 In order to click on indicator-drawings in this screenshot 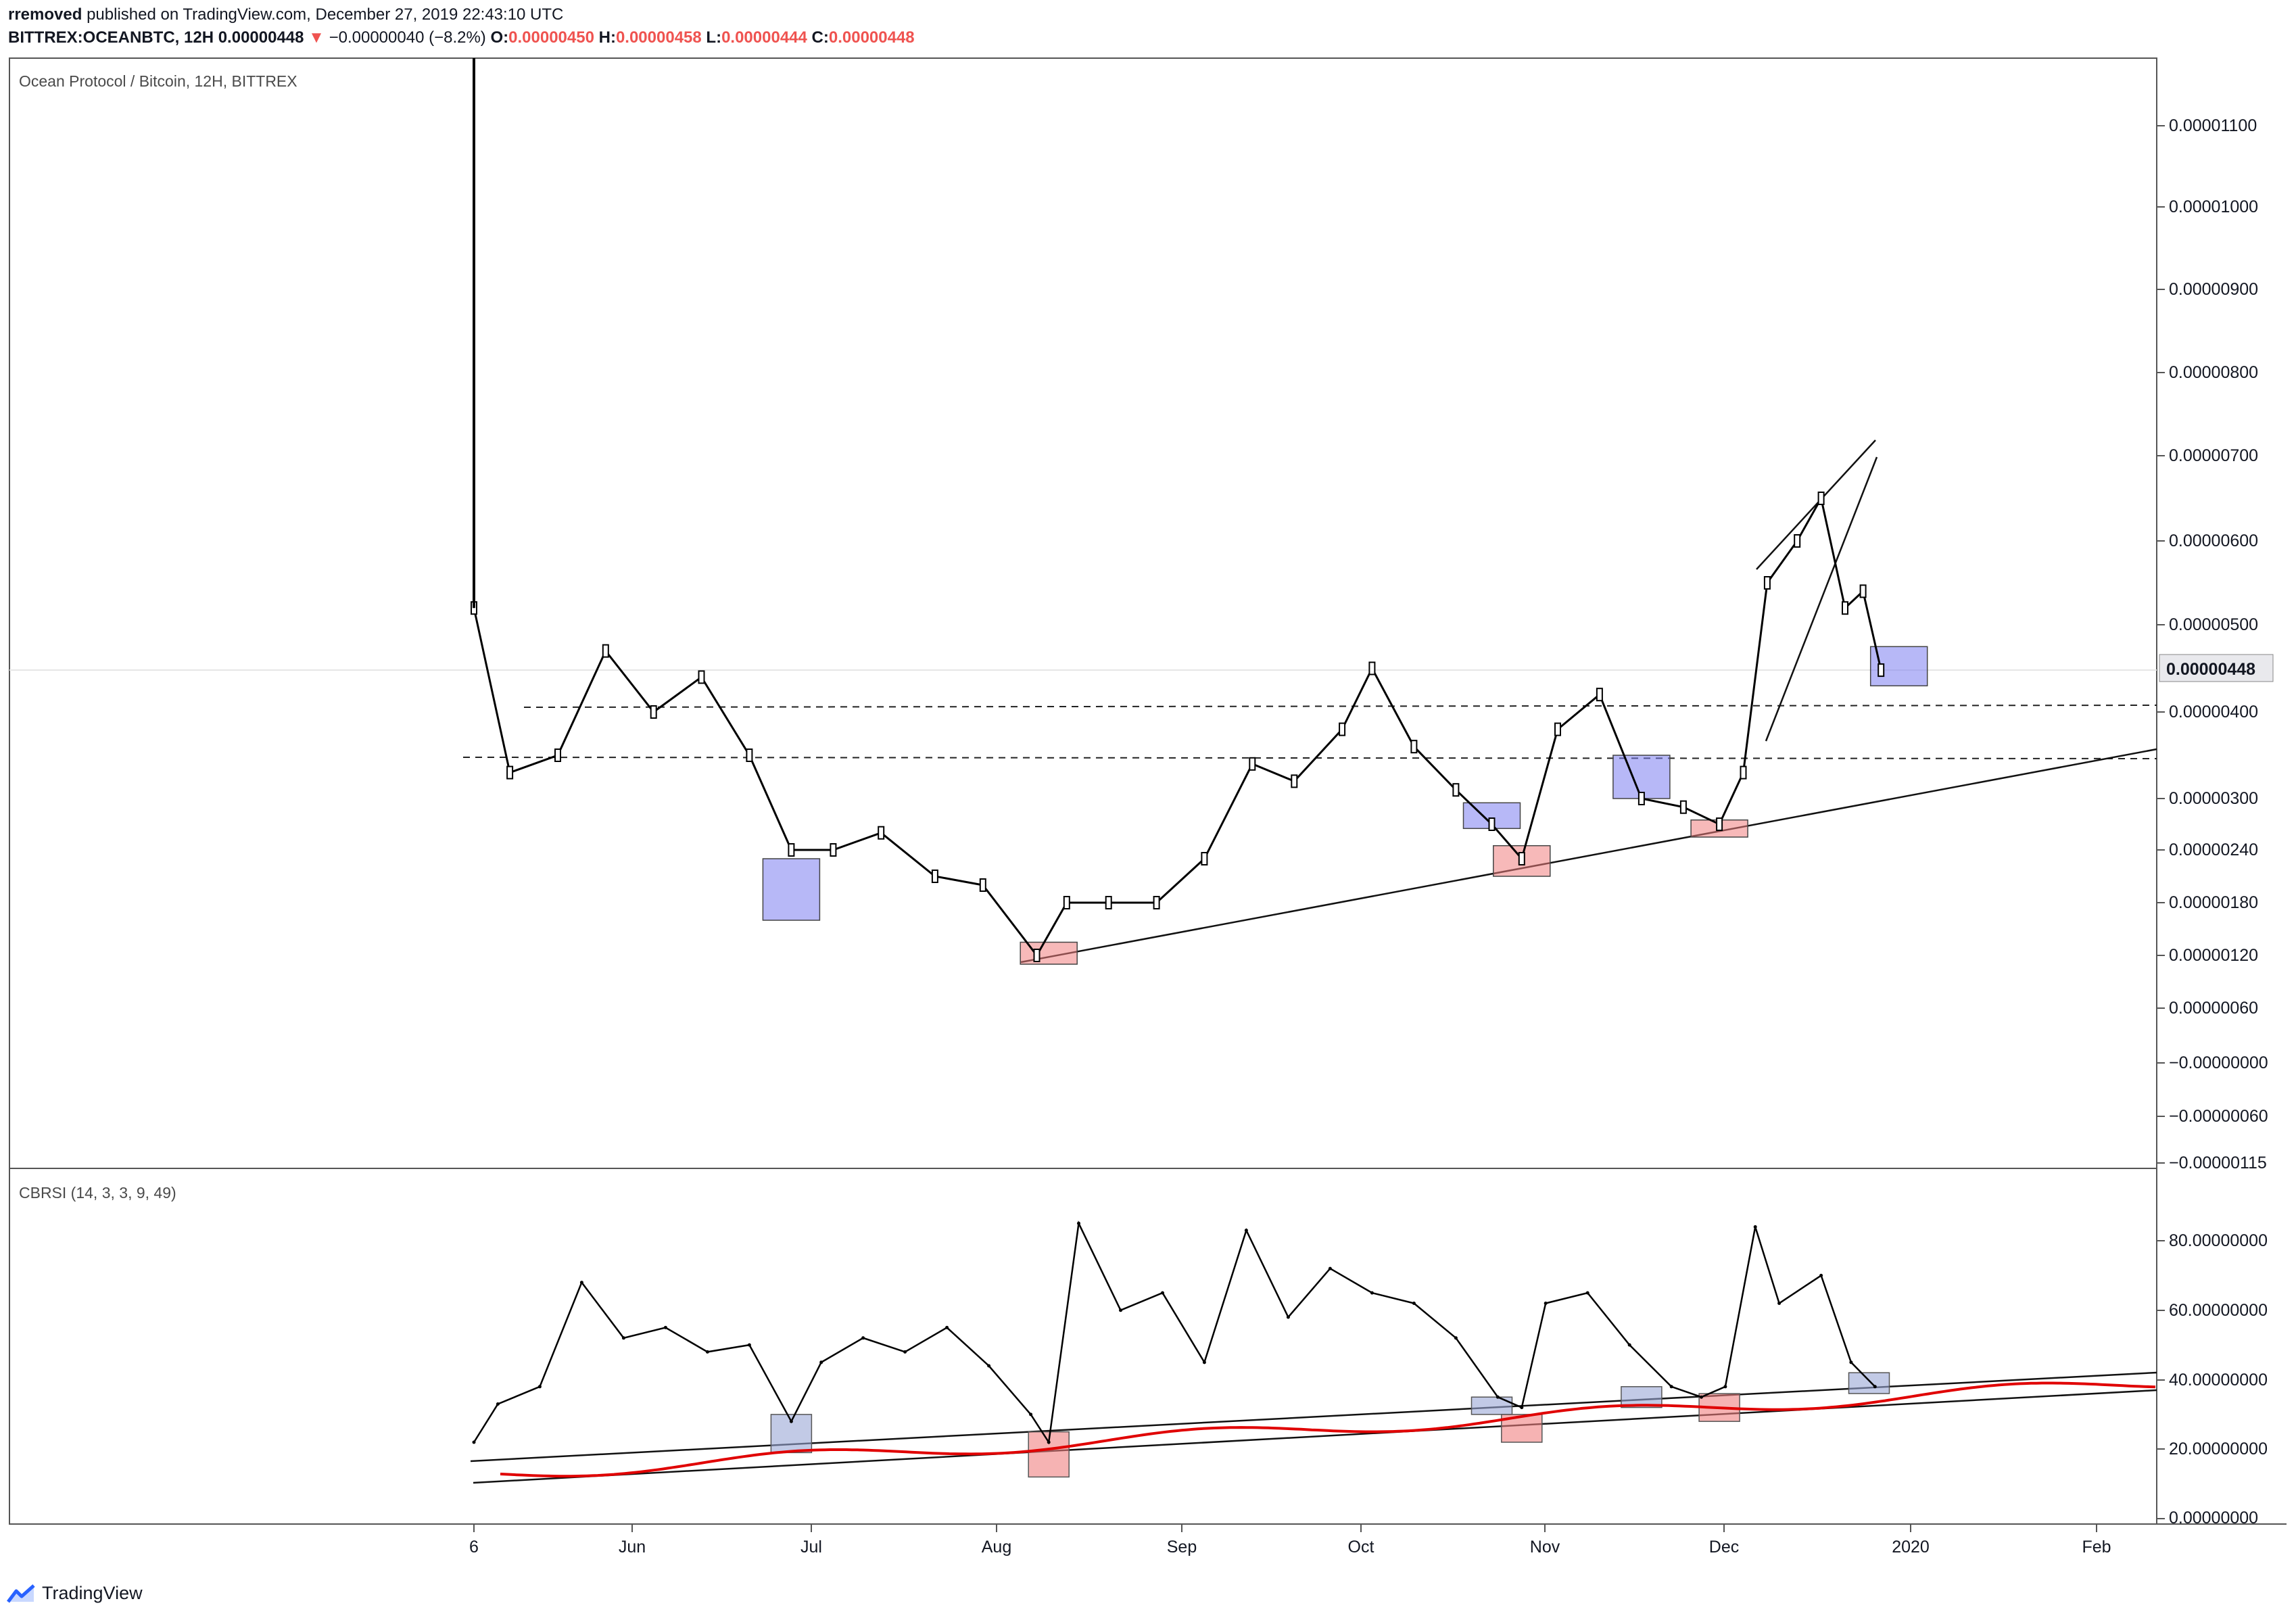, I will do `click(1313, 1427)`.